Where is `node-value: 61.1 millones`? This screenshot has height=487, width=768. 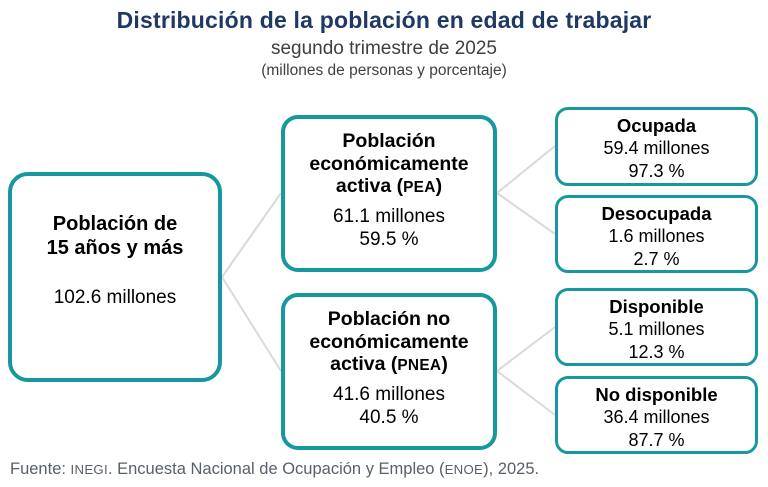 node-value: 61.1 millones is located at coordinates (389, 216).